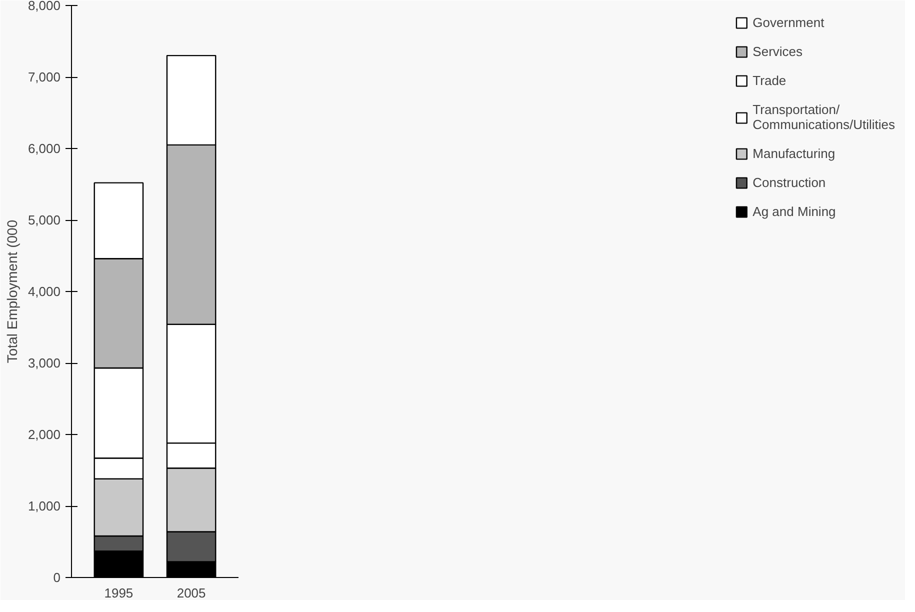 The height and width of the screenshot is (612, 915). What do you see at coordinates (119, 593) in the screenshot?
I see `x-tick-label: 1995` at bounding box center [119, 593].